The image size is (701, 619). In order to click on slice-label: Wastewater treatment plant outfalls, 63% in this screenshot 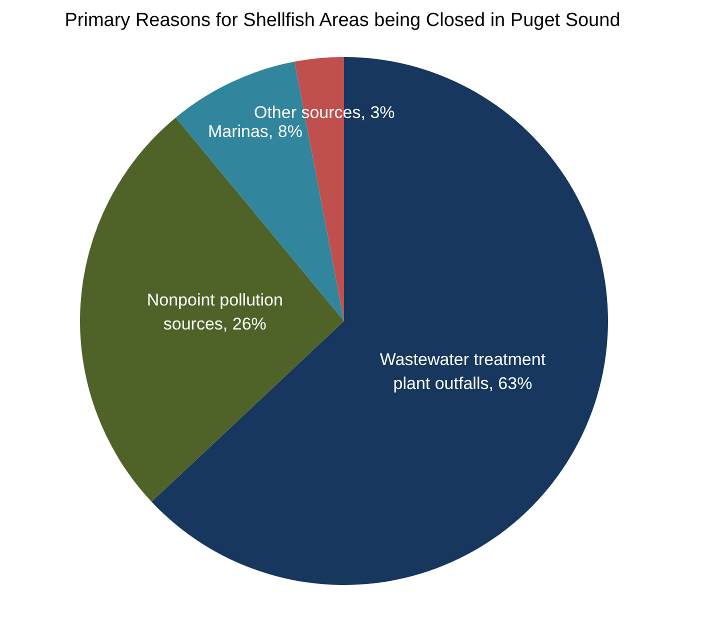, I will do `click(463, 372)`.